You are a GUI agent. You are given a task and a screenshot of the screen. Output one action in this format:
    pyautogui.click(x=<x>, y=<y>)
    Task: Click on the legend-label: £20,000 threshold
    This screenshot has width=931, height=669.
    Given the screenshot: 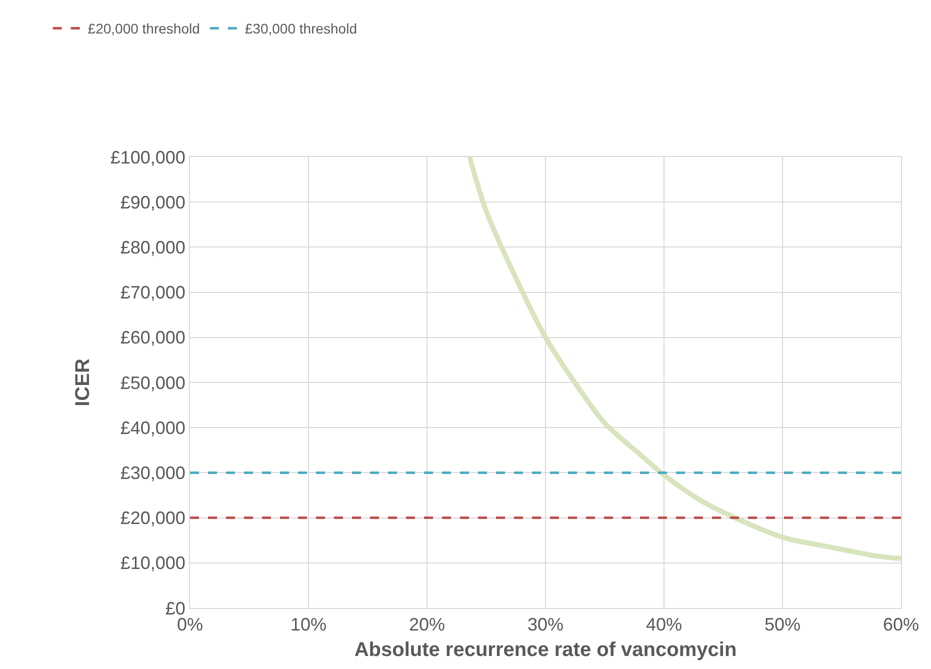 What is the action you would take?
    pyautogui.click(x=144, y=28)
    